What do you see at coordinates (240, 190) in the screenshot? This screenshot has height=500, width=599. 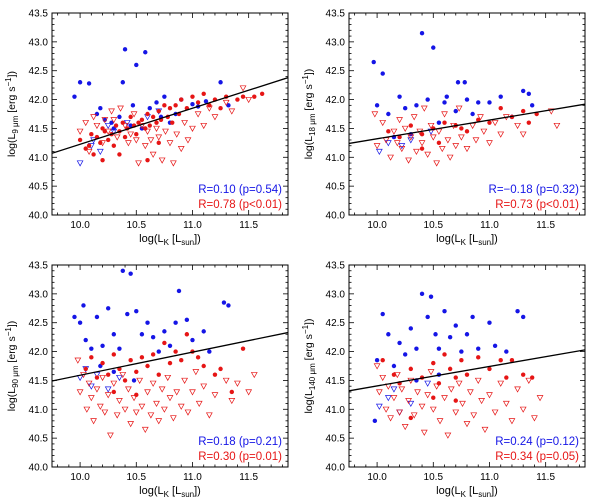 I see `correlation-label-blue: R=0.10 (p=0.54)` at bounding box center [240, 190].